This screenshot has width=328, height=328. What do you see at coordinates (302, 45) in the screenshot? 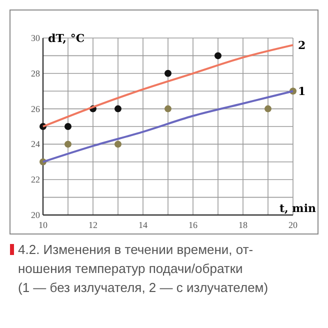
I see `series-label: 2` at bounding box center [302, 45].